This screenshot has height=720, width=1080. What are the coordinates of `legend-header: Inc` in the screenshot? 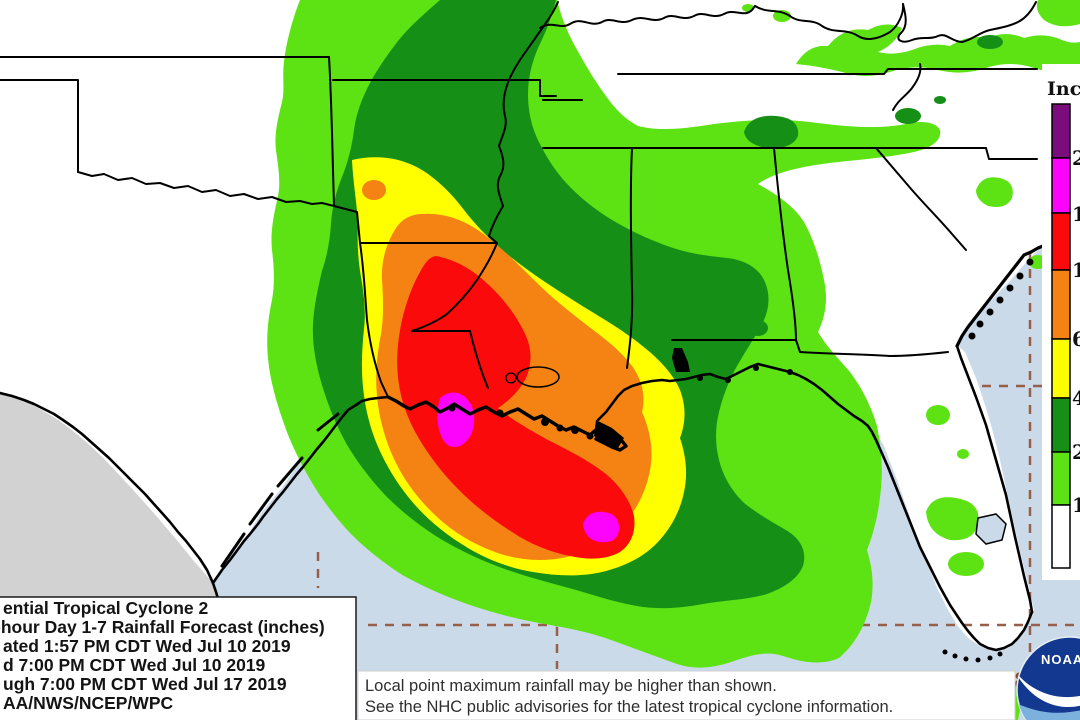 It's located at (1063, 89).